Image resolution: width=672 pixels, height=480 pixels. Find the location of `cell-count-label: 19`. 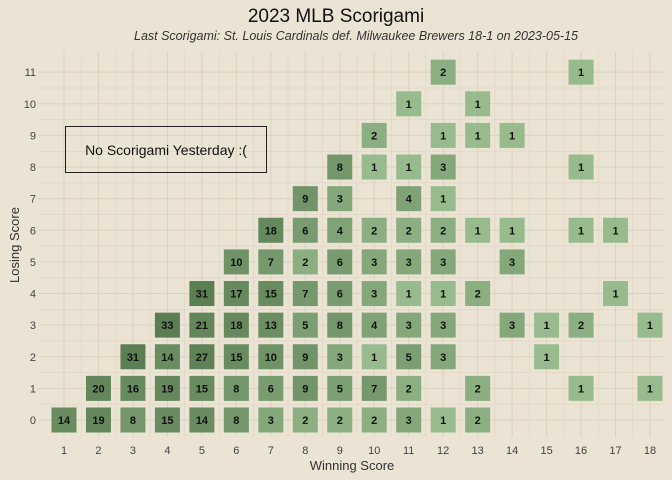

cell-count-label: 19 is located at coordinates (98, 421).